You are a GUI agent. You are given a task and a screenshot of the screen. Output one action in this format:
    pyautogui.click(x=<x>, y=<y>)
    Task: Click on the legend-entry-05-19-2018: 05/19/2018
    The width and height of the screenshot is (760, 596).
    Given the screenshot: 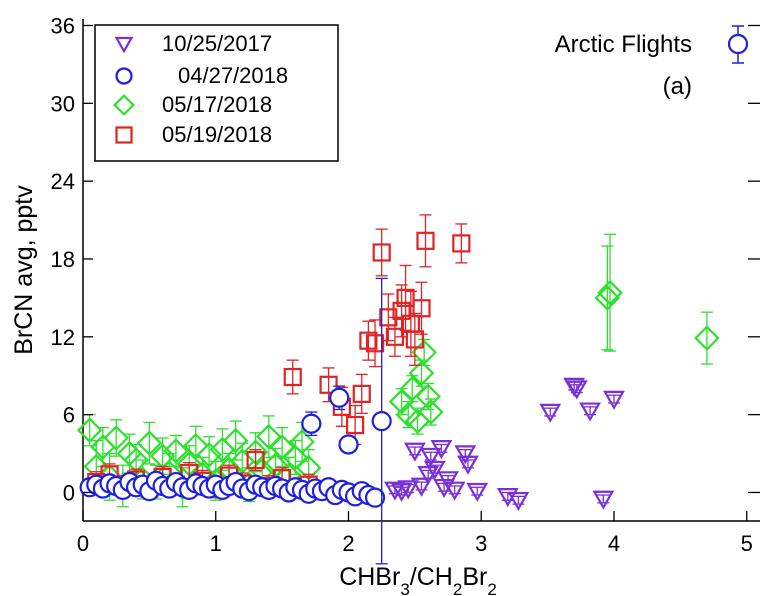 What is the action you would take?
    pyautogui.click(x=193, y=134)
    